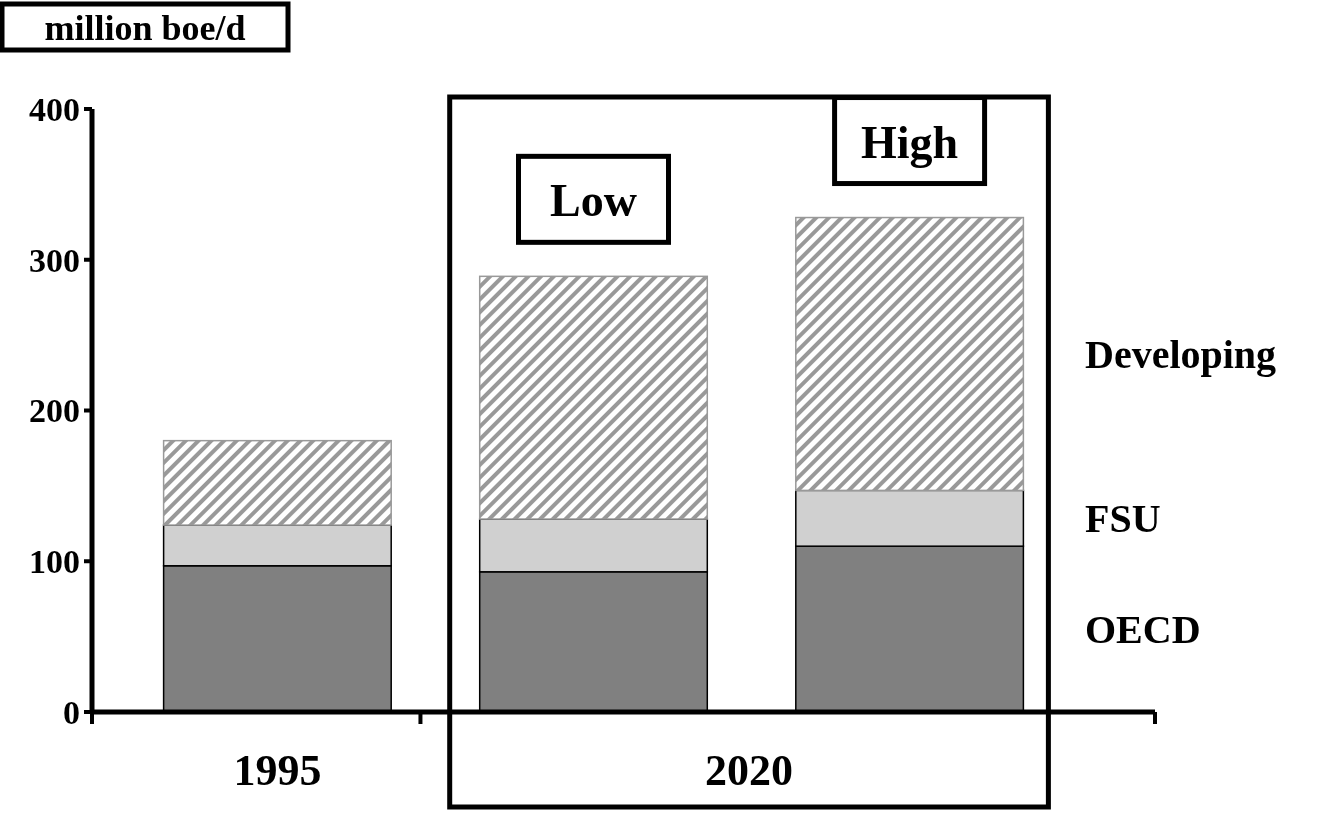 This screenshot has height=813, width=1335. Describe the element at coordinates (277, 770) in the screenshot. I see `x-tick-label: 1995` at that location.